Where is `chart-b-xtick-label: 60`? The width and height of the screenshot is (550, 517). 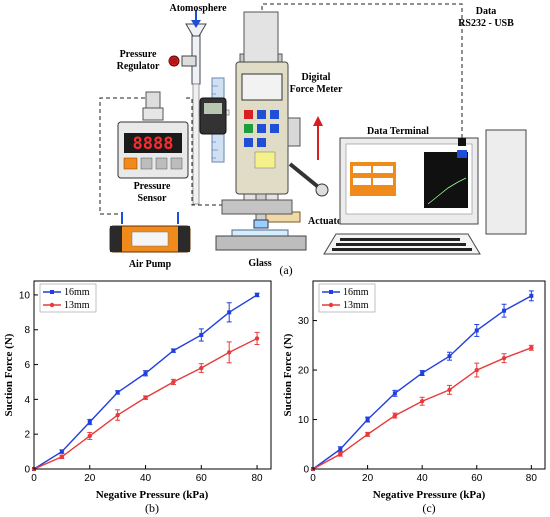
chart-b-xtick-label: 60 is located at coordinates (202, 478).